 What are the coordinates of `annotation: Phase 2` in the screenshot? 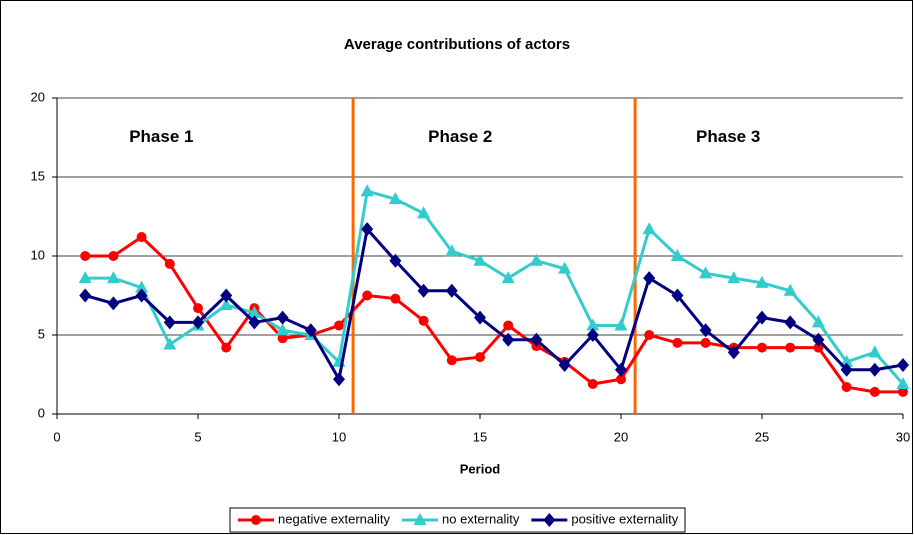 It's located at (460, 136).